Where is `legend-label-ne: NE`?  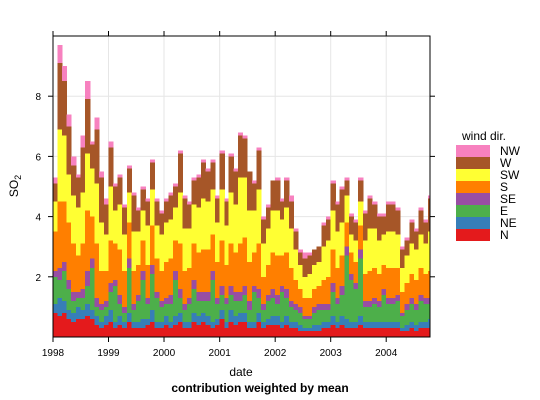
legend-label-ne: NE is located at coordinates (508, 223).